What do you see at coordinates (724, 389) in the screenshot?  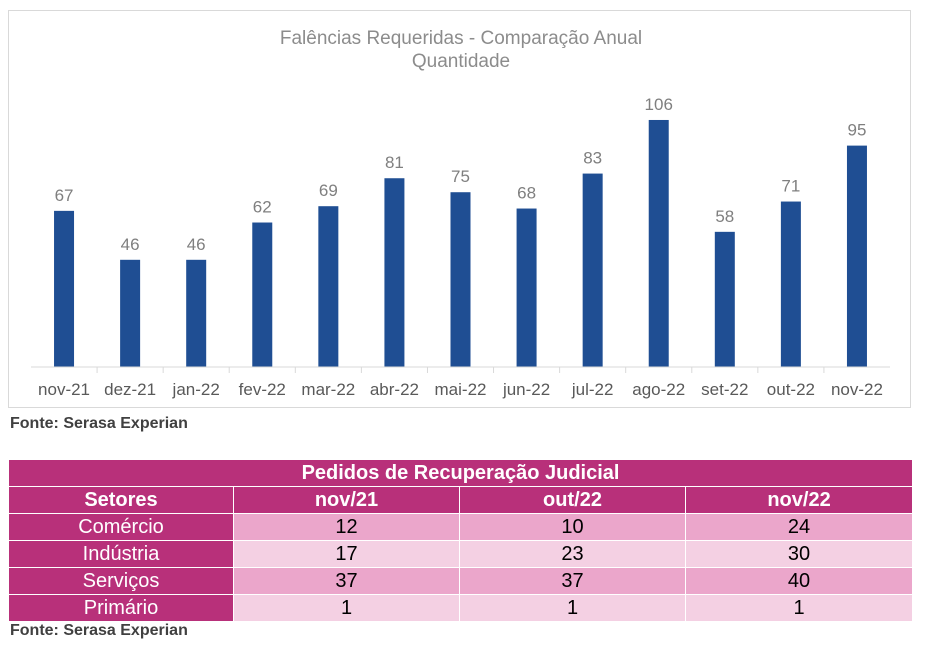 I see `tick-label-set-22: set-22` at bounding box center [724, 389].